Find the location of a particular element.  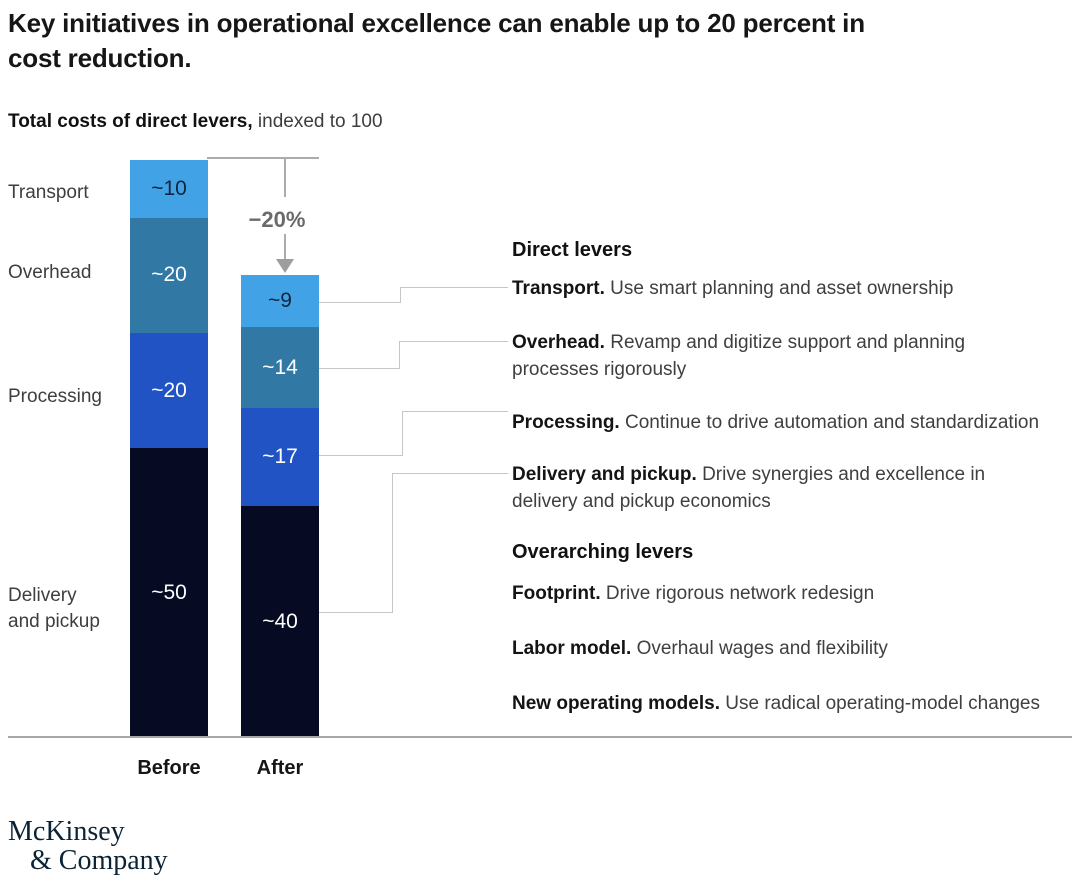

category-label-transport: Transport is located at coordinates (48, 192).